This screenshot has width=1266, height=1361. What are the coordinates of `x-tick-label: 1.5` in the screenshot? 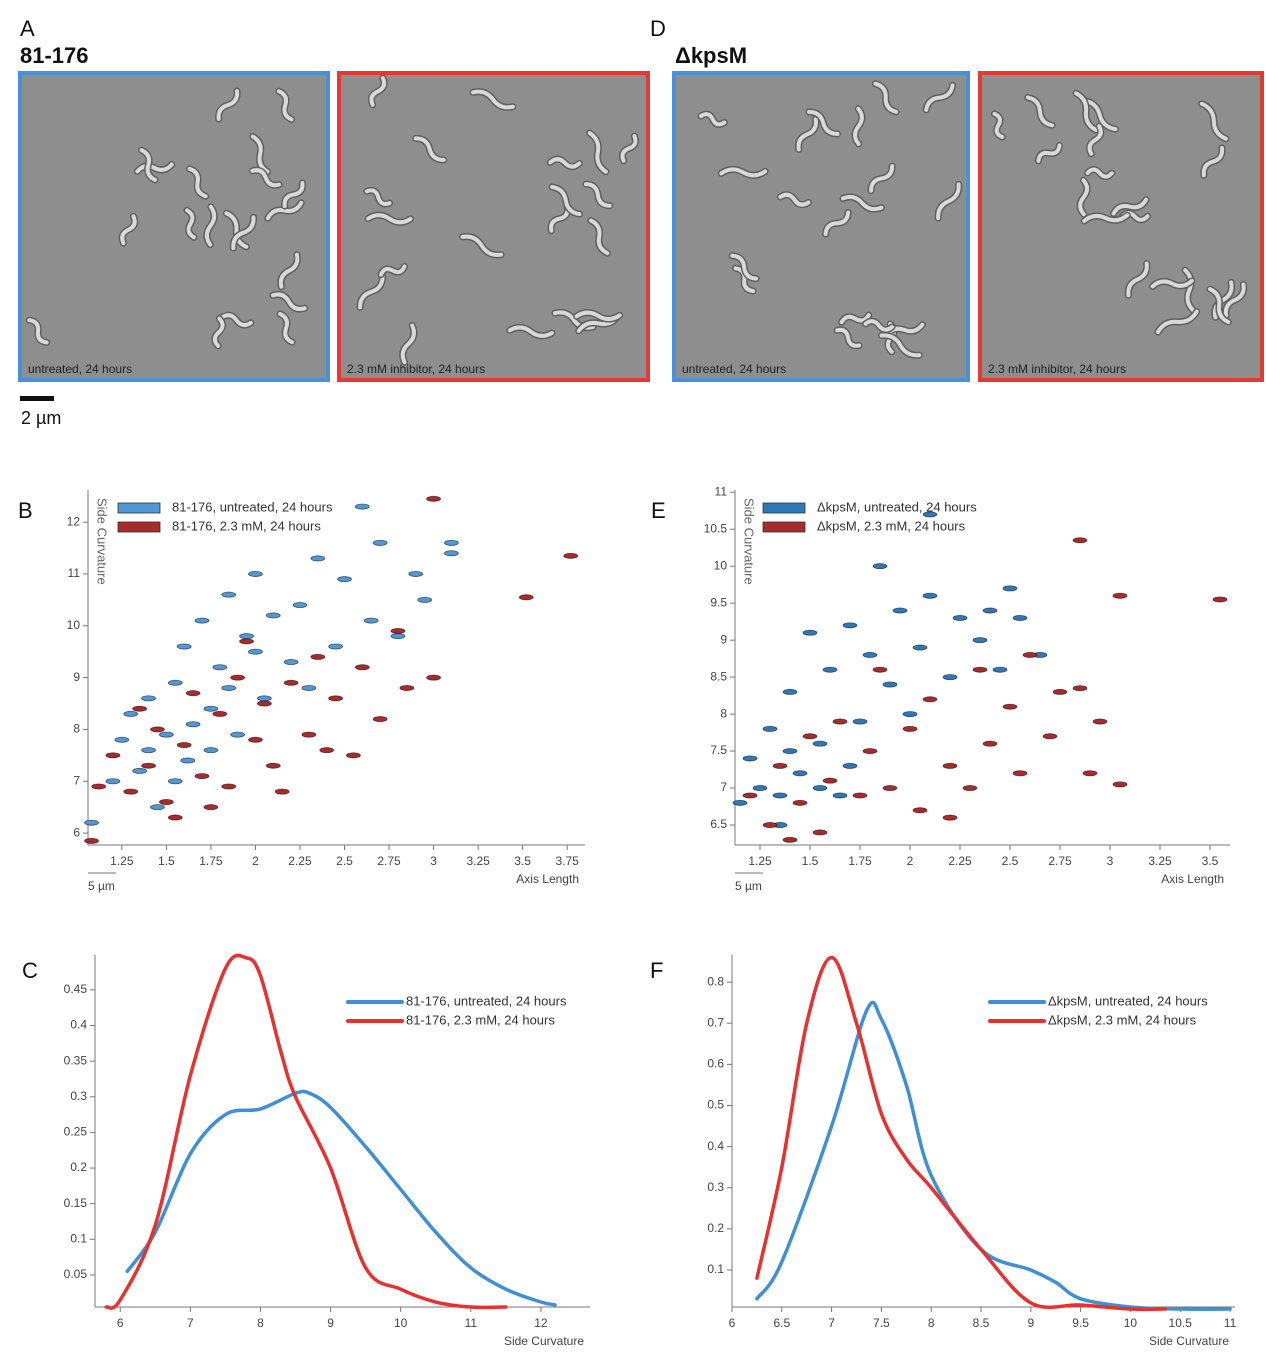 It's located at (810, 861).